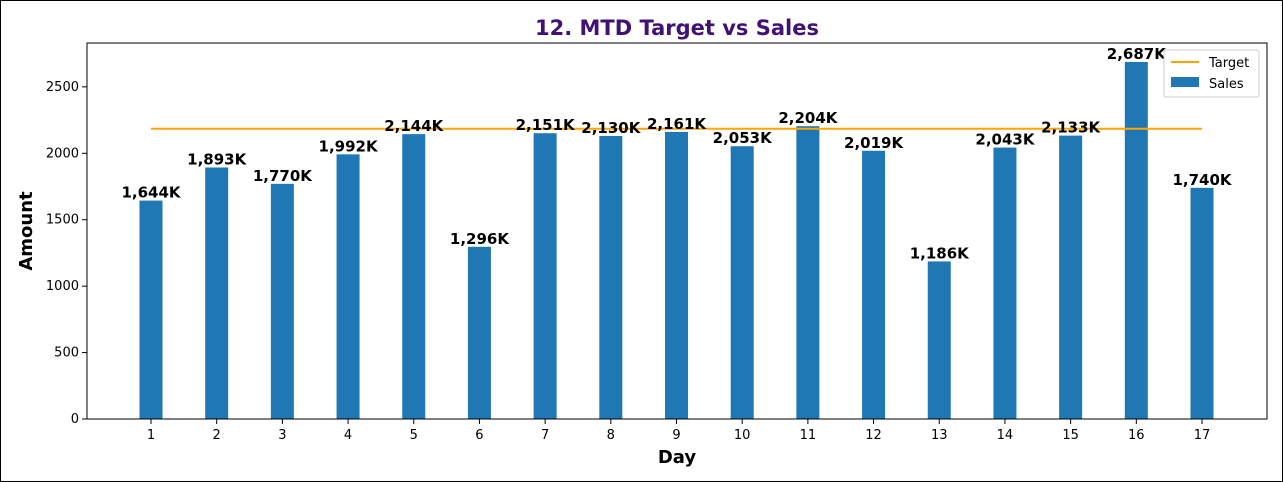  Describe the element at coordinates (1226, 84) in the screenshot. I see `legend-sales-label: Sales` at that location.